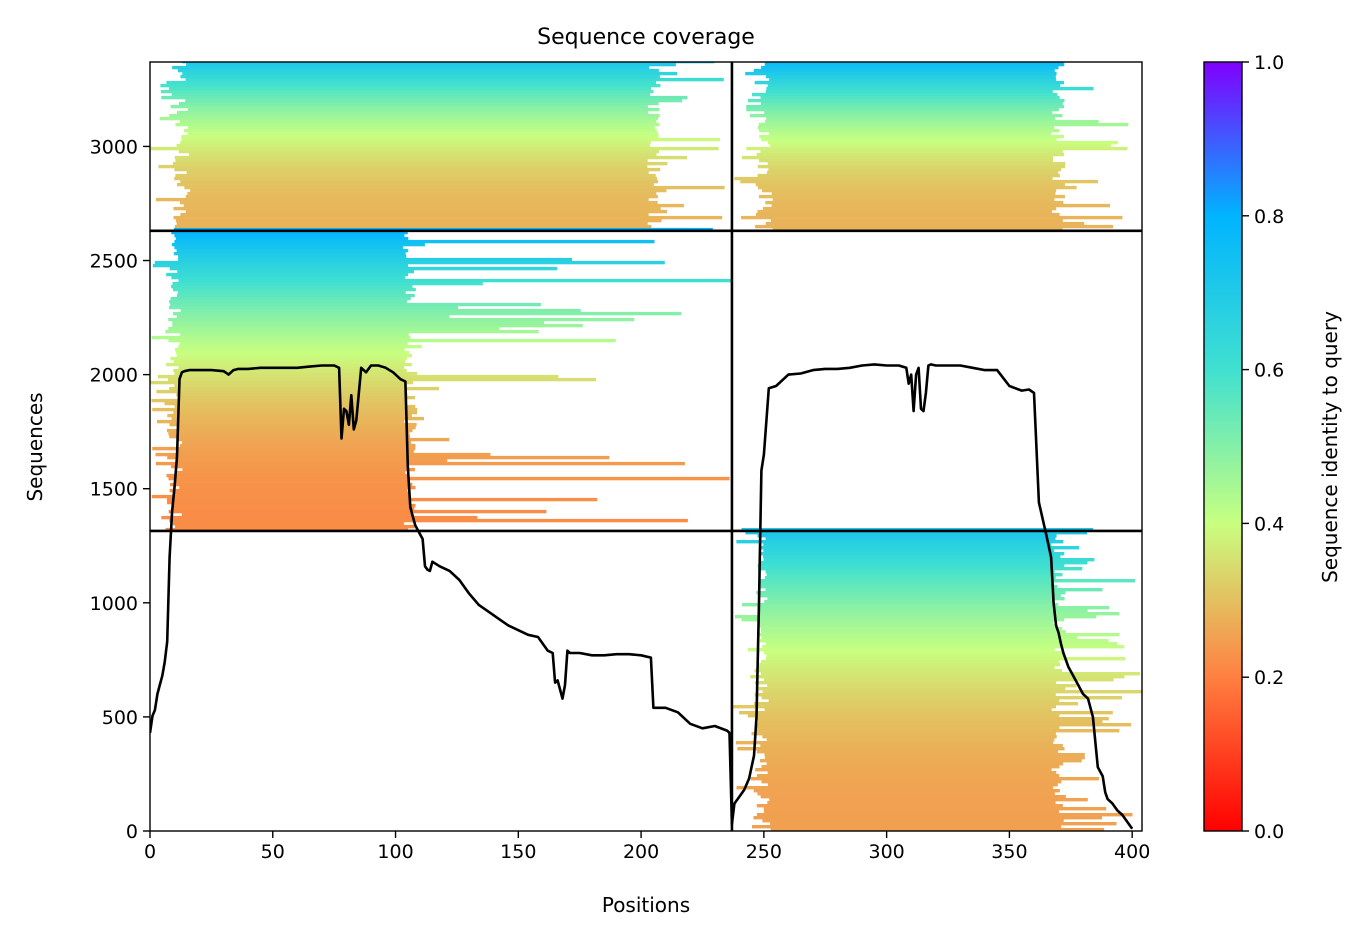  Describe the element at coordinates (1269, 524) in the screenshot. I see `colorbar-tick-label: 0.4` at that location.